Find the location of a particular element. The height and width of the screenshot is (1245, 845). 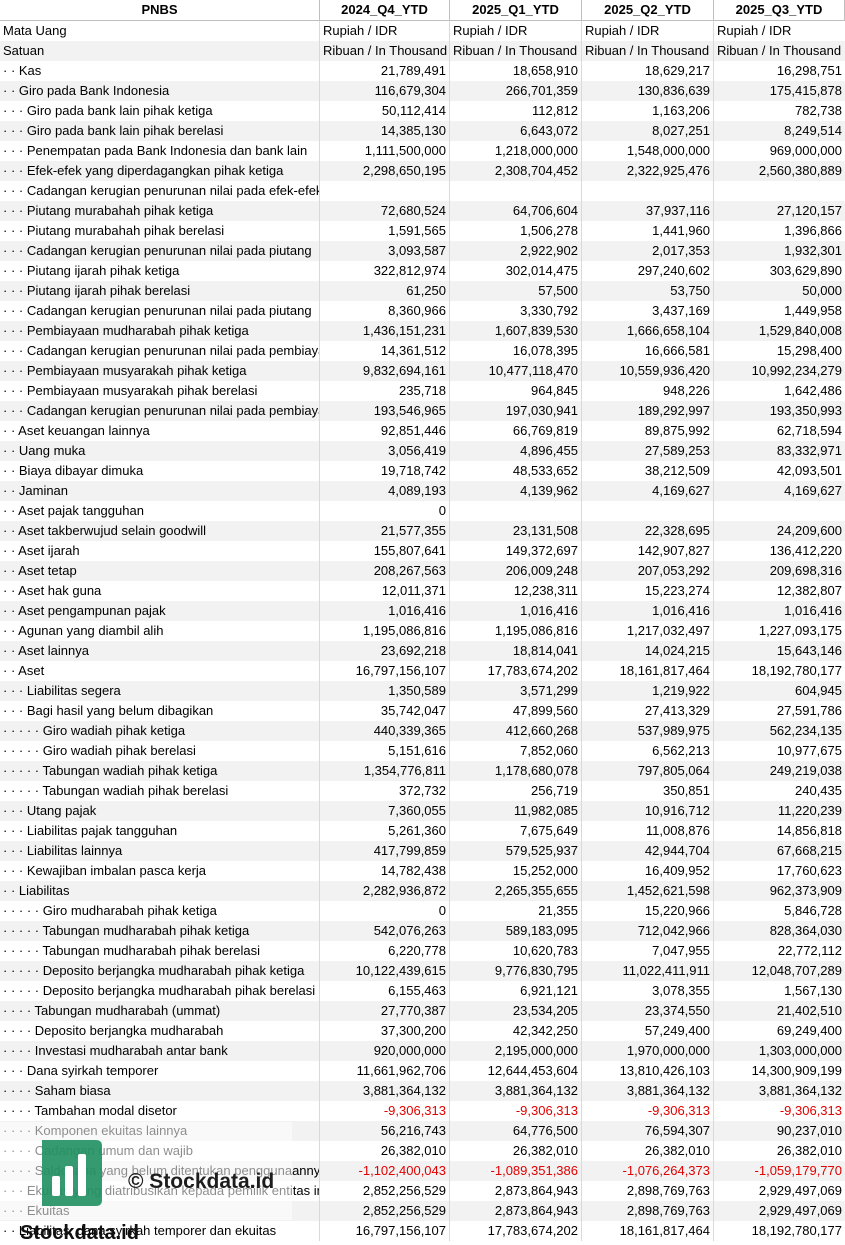

value-cell: 16,797,156,107 is located at coordinates (385, 671).